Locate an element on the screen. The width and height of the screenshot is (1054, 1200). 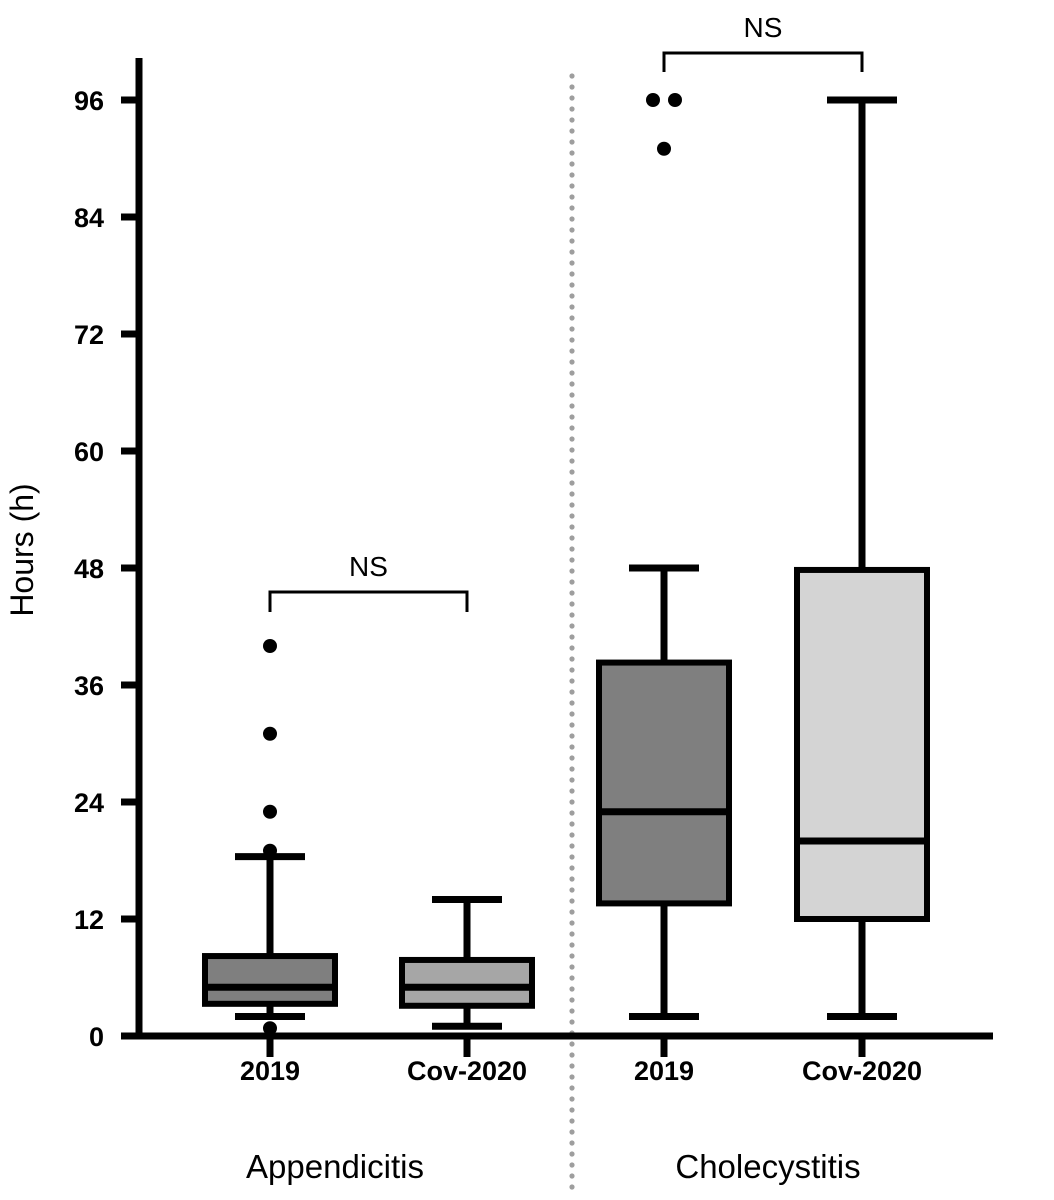
y-tick-label: 72 is located at coordinates (89, 335).